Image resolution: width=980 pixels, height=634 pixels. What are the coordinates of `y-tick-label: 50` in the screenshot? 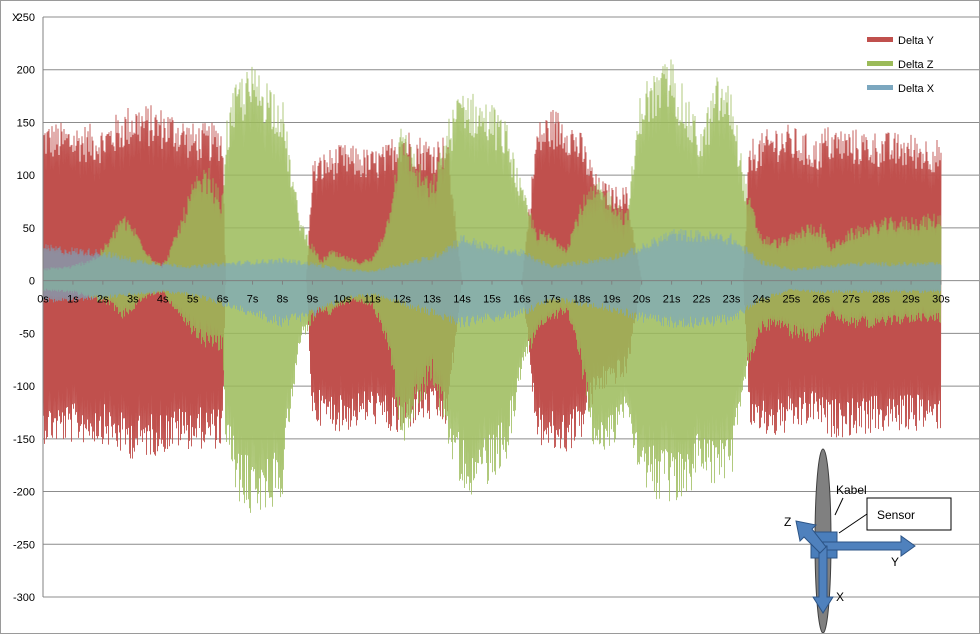 It's located at (29, 229).